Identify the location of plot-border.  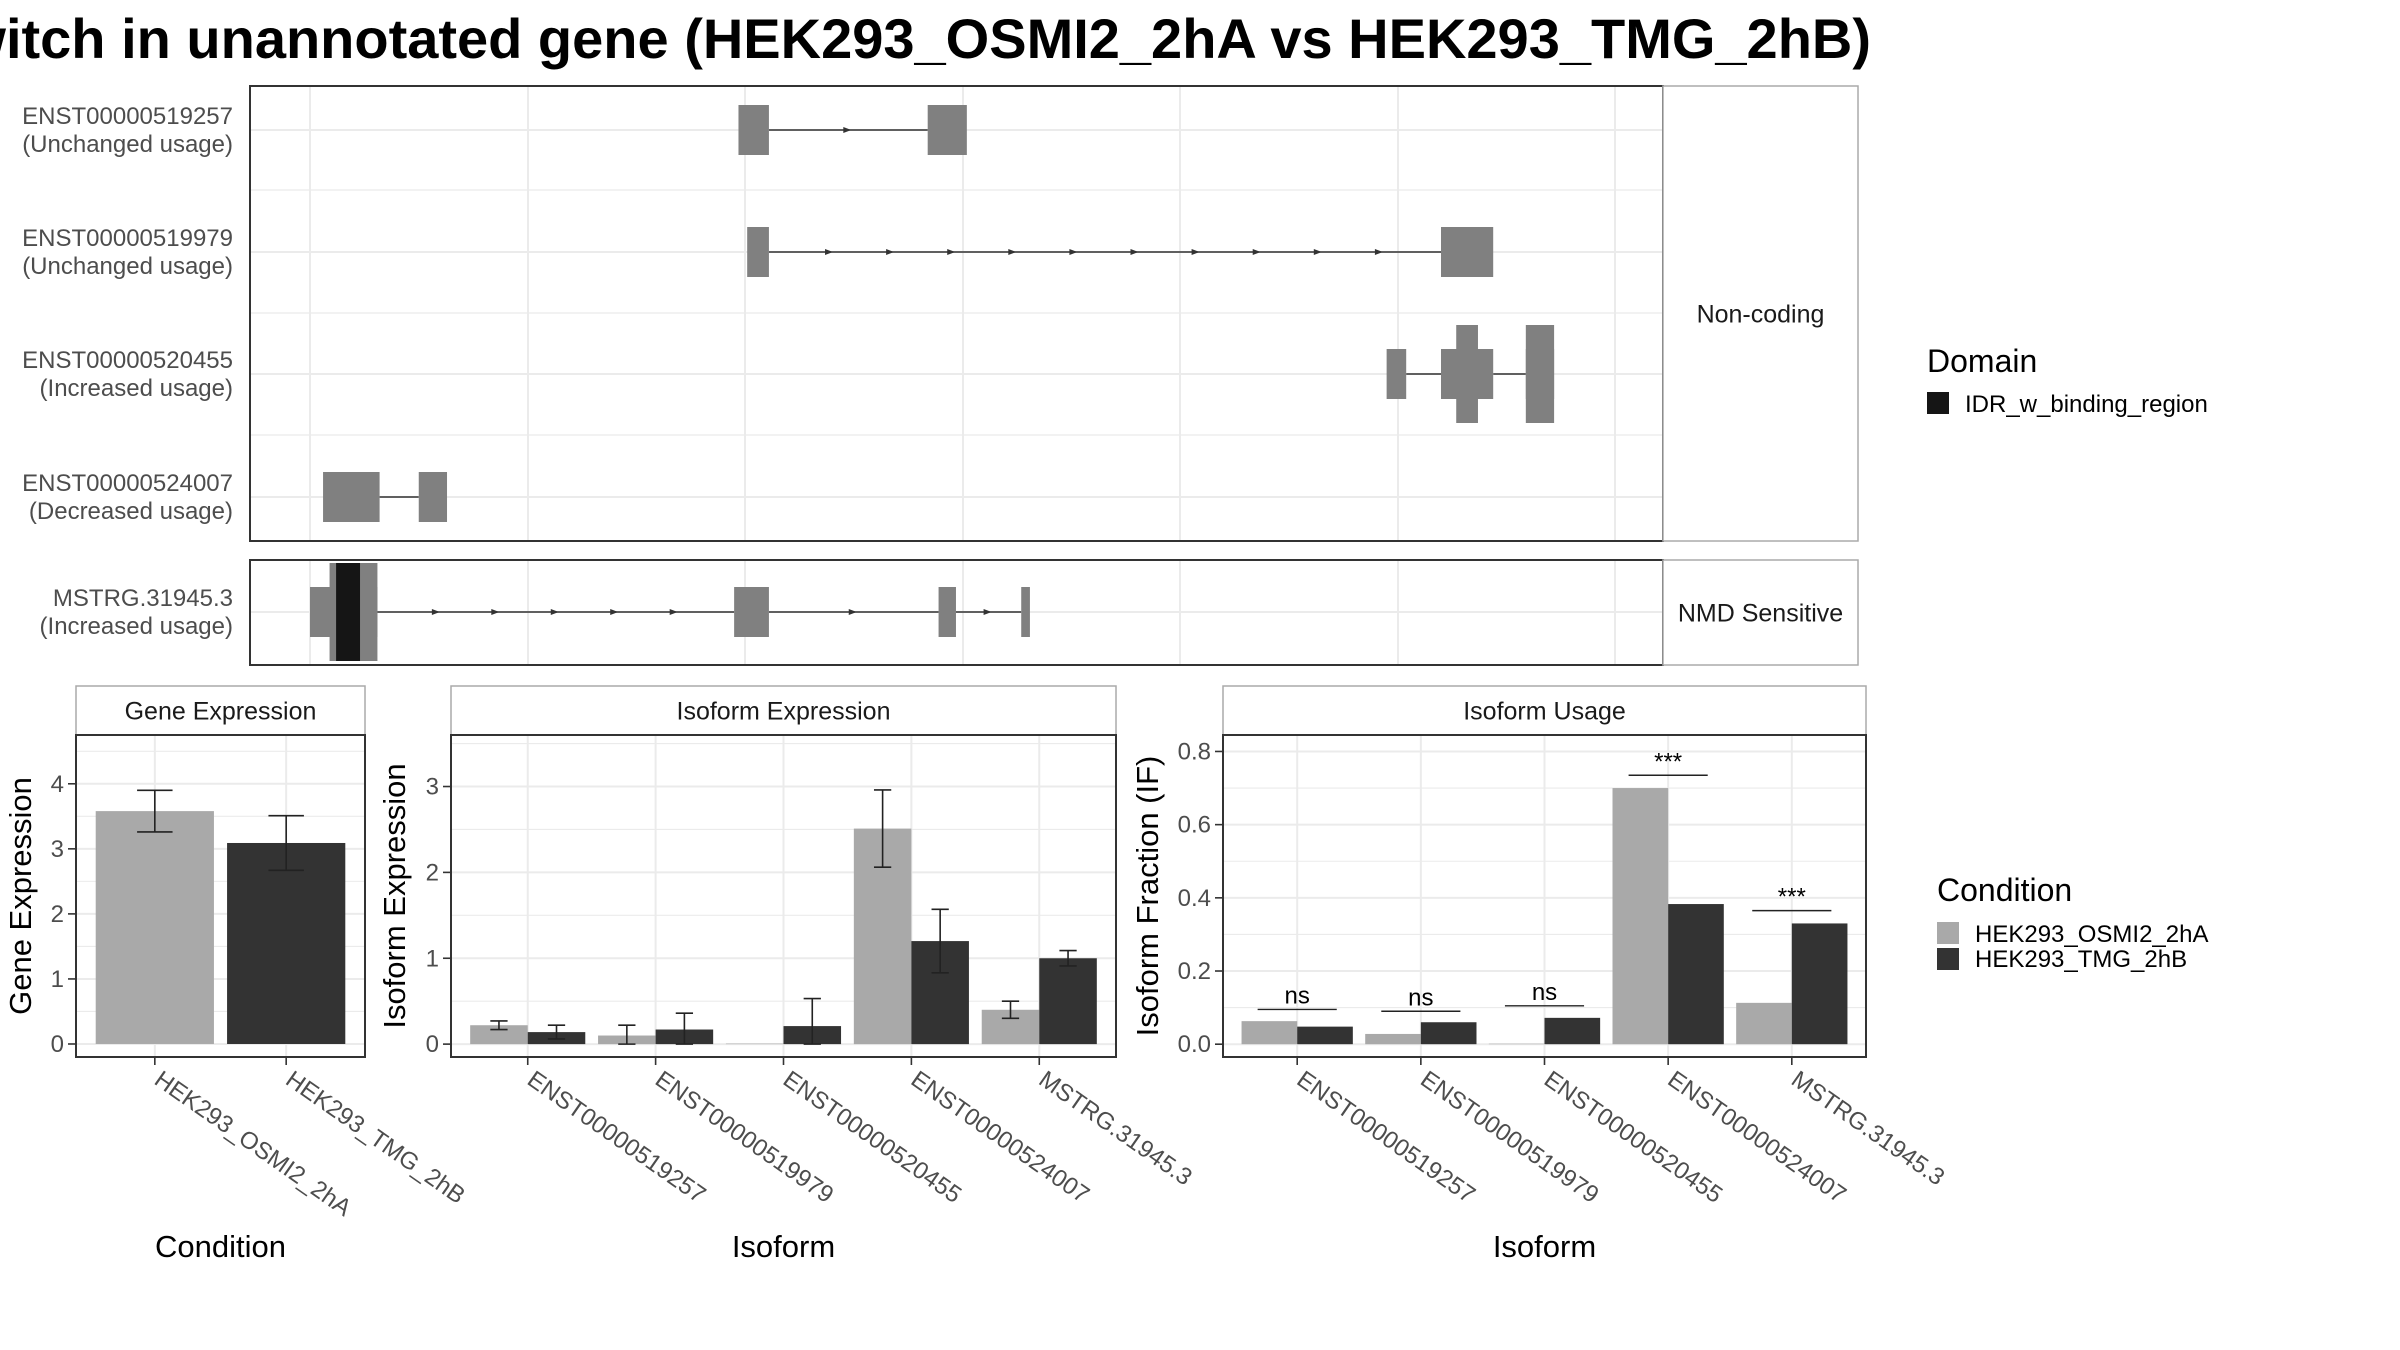
(220, 896).